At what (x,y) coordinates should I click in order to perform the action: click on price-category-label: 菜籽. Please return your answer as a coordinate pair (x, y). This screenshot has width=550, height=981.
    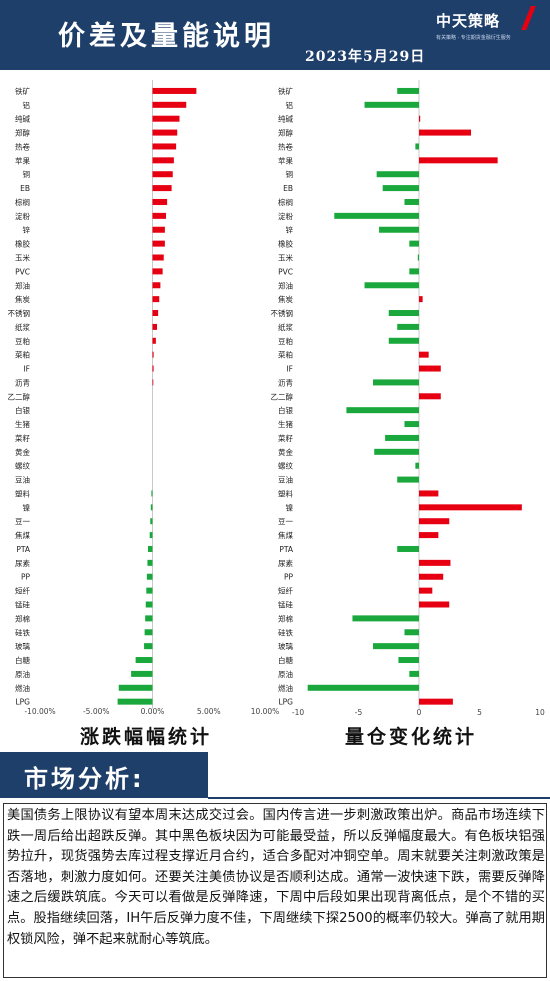
    Looking at the image, I should click on (22, 438).